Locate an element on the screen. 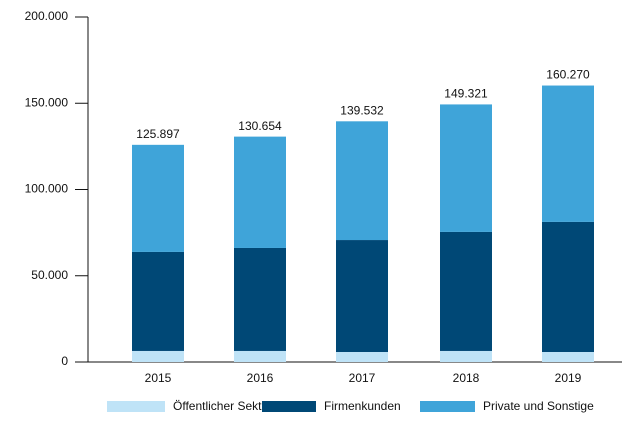 This screenshot has width=622, height=423. x-tick-label: 2015 is located at coordinates (158, 378).